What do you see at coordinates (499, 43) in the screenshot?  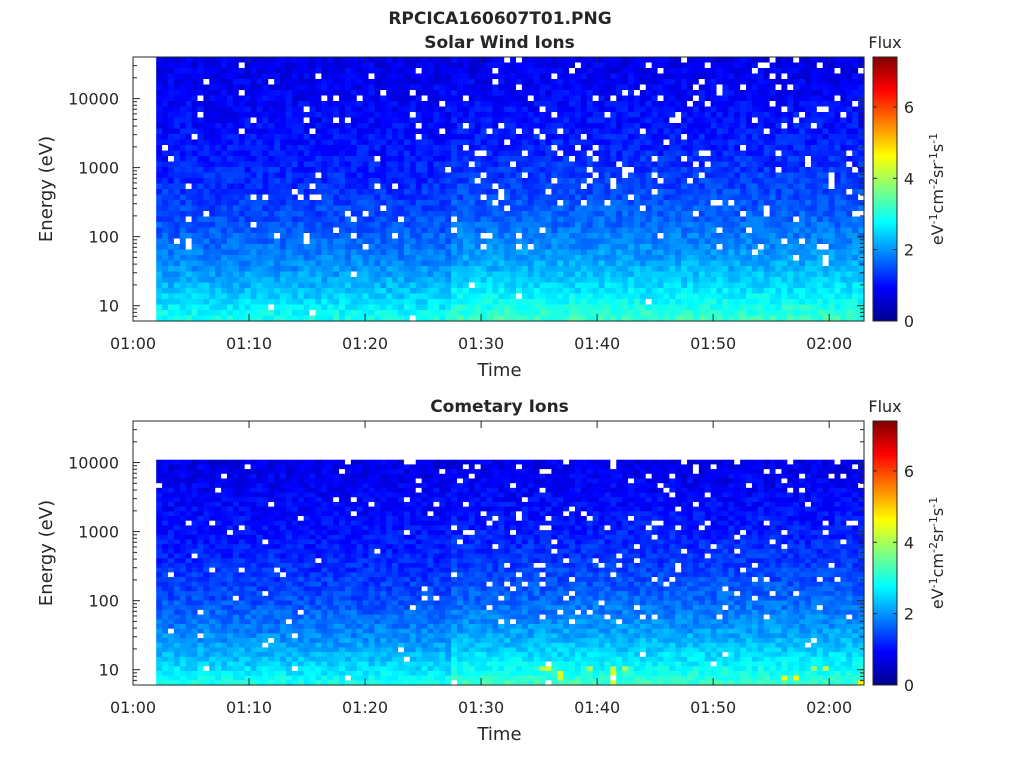 I see `panel-title: Solar Wind Ions` at bounding box center [499, 43].